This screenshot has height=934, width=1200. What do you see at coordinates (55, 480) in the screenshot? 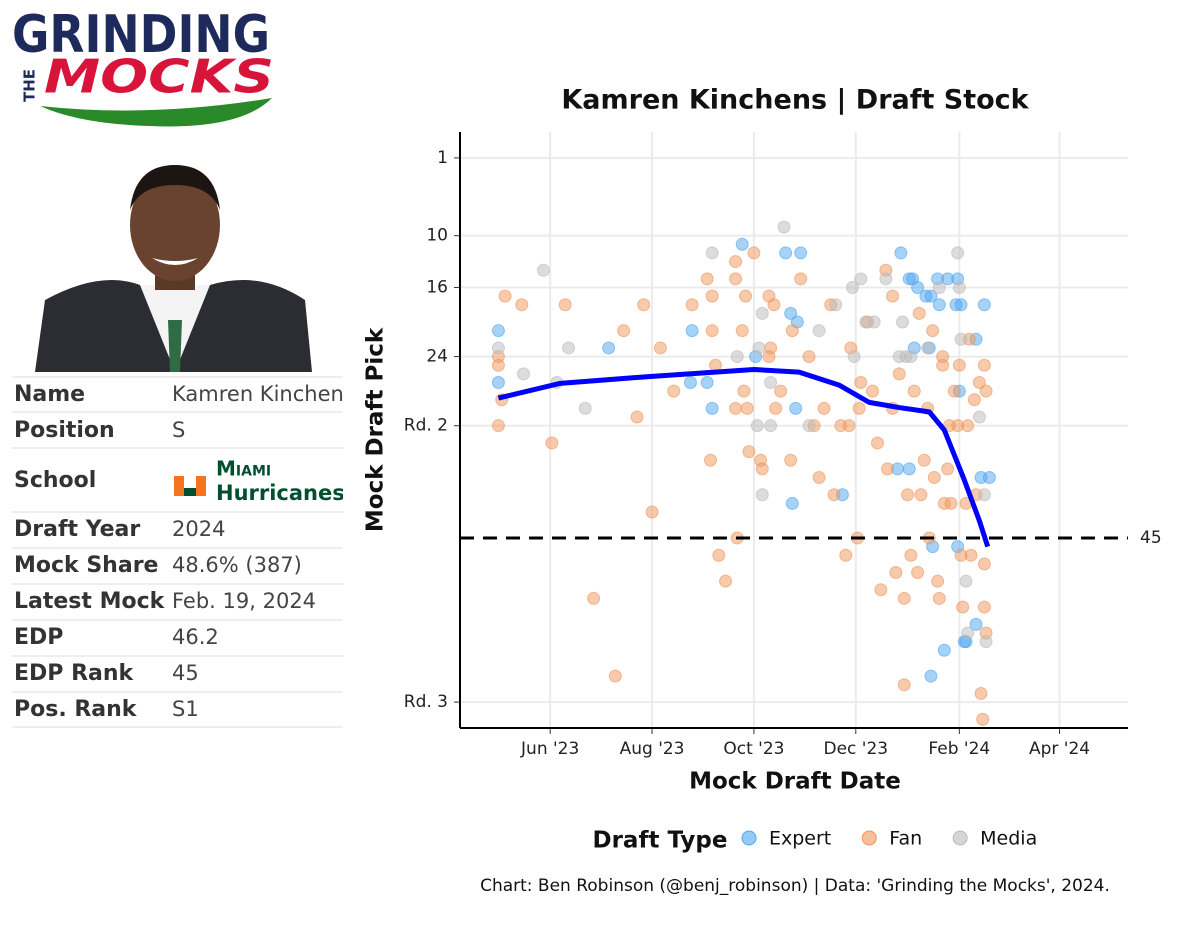
I see `row-label: School` at bounding box center [55, 480].